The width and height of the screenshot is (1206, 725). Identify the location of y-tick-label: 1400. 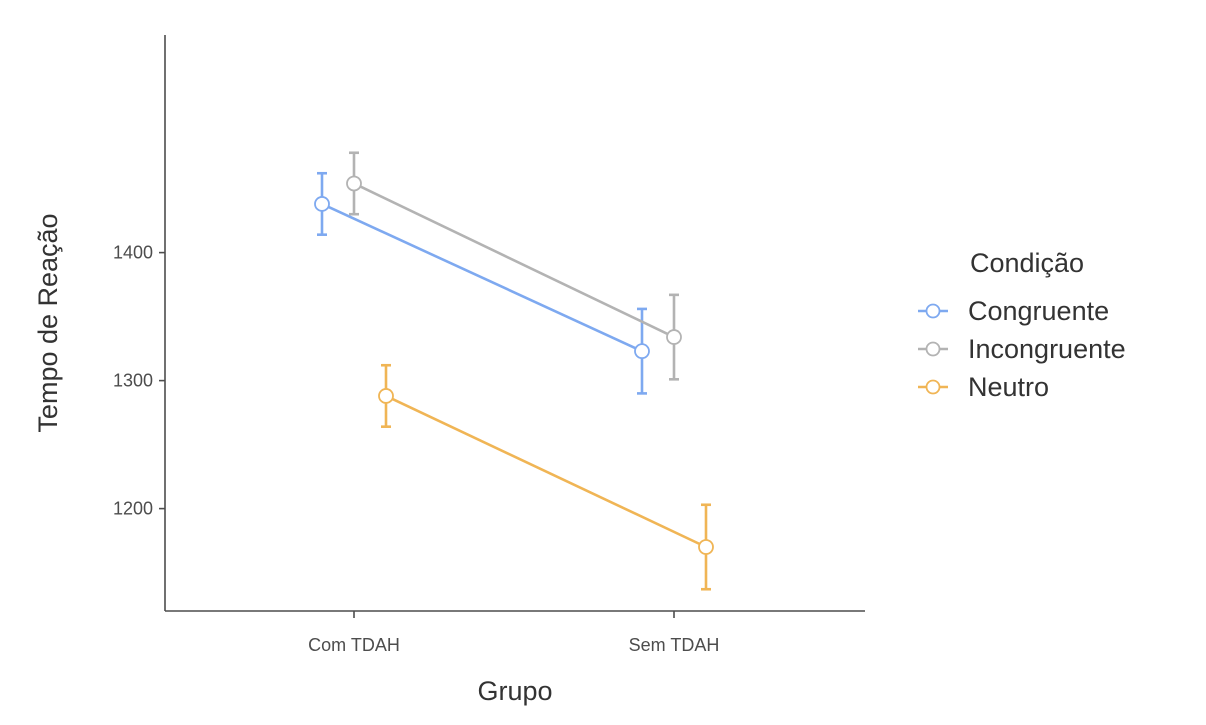
(133, 253).